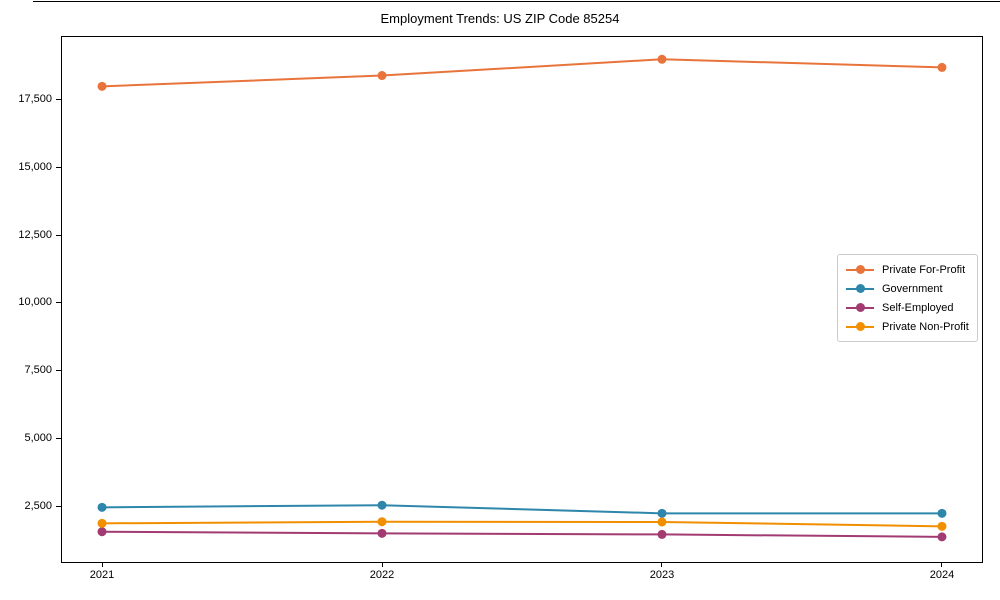 The width and height of the screenshot is (1000, 600). Describe the element at coordinates (102, 575) in the screenshot. I see `x-tick-label: 2021` at that location.